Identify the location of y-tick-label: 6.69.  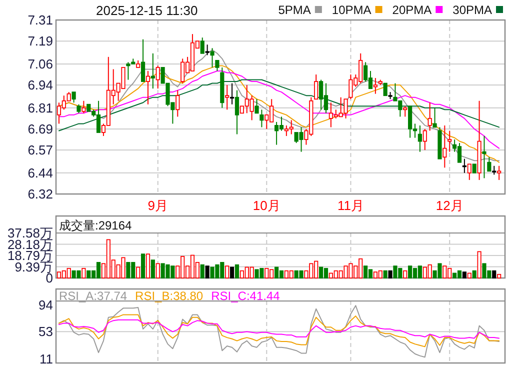
(40, 128).